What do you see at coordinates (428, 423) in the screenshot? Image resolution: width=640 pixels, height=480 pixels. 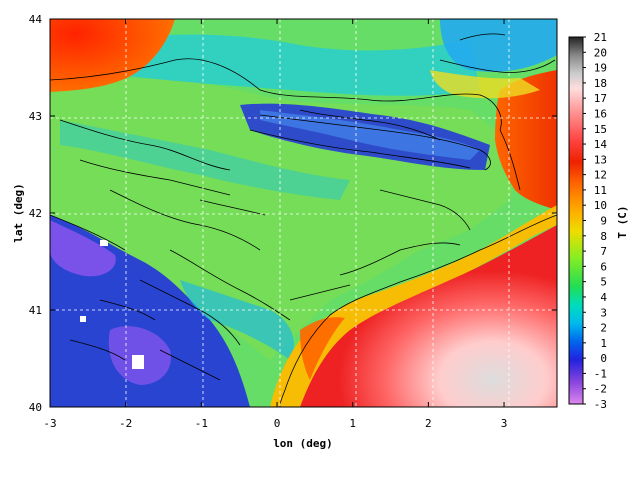 I see `x-tick-label: 2` at bounding box center [428, 423].